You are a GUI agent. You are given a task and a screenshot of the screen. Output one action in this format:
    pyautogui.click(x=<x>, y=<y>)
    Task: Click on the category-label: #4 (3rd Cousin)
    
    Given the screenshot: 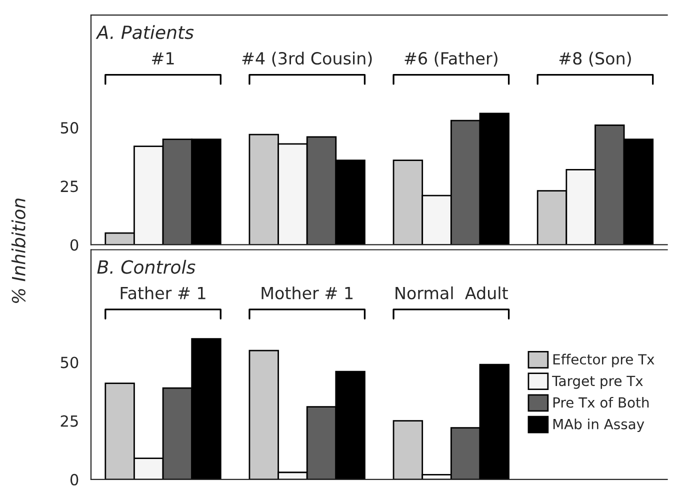 What is the action you would take?
    pyautogui.click(x=307, y=59)
    